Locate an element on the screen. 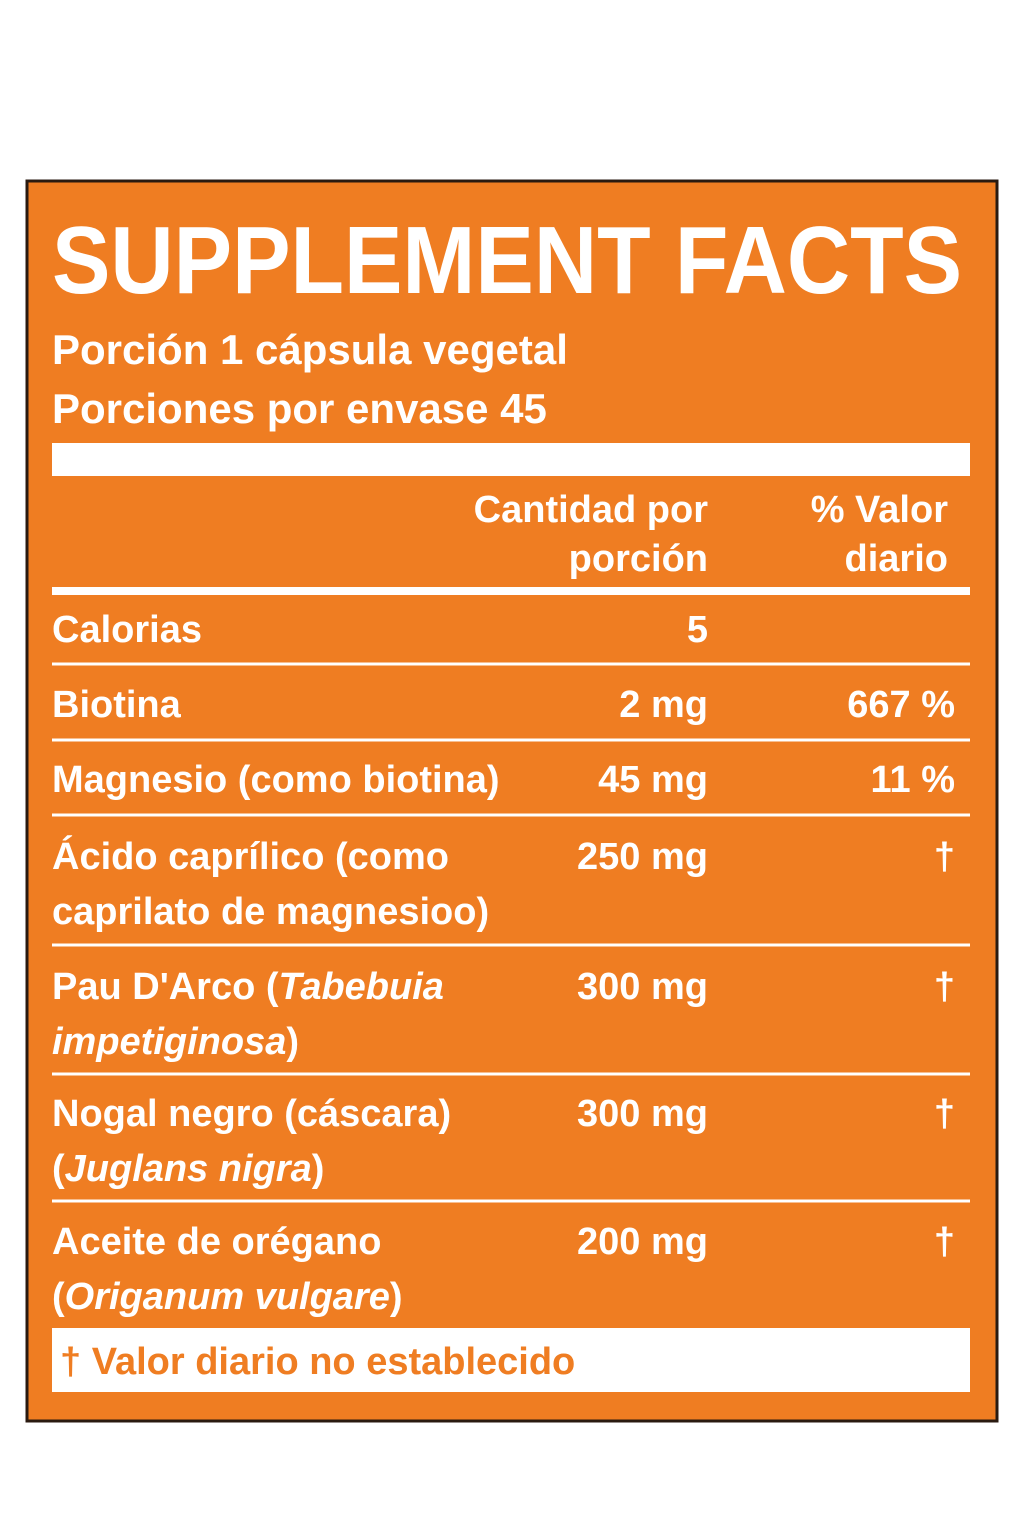  header-bar is located at coordinates (511, 459).